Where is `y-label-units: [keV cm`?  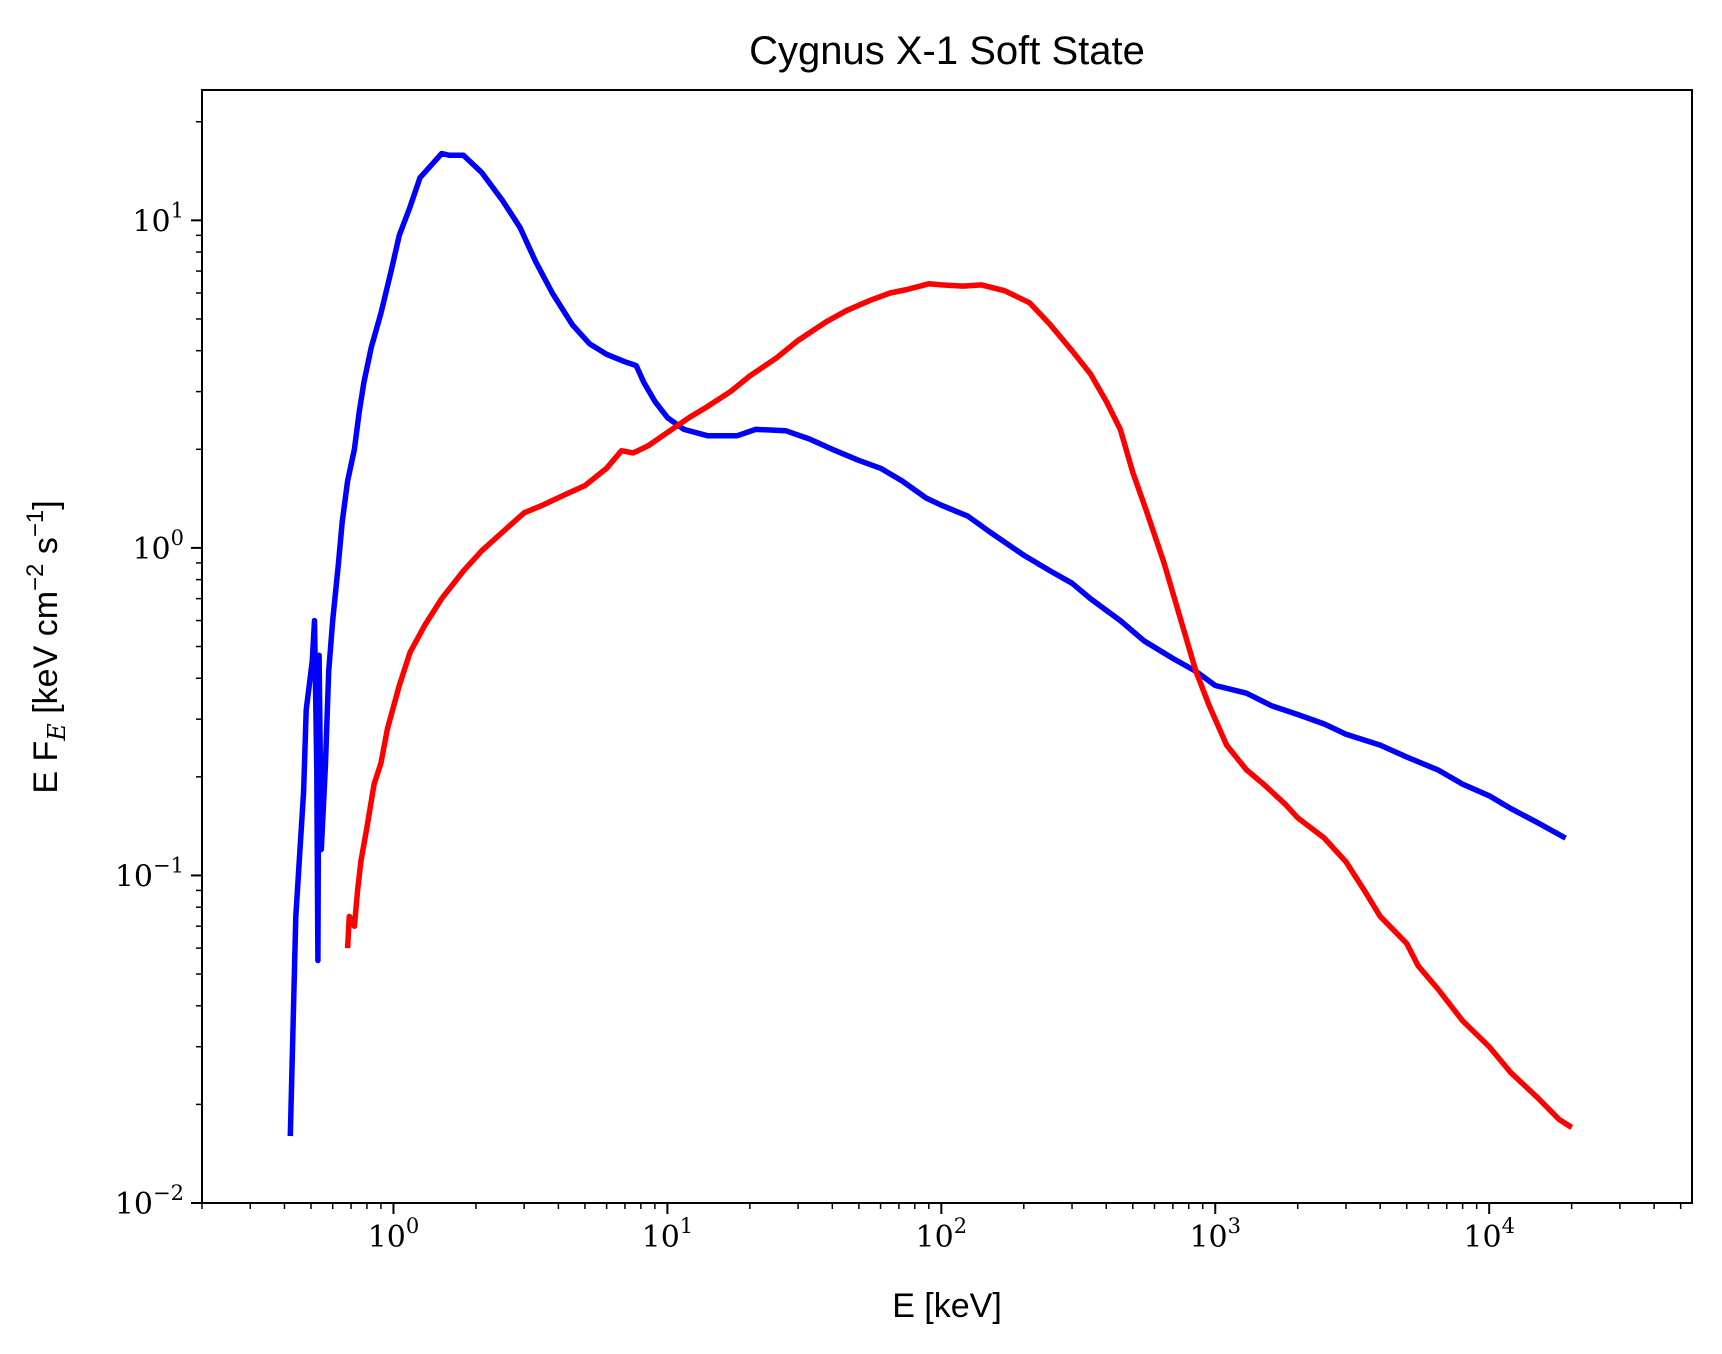
y-label-units: [keV cm is located at coordinates (46, 652).